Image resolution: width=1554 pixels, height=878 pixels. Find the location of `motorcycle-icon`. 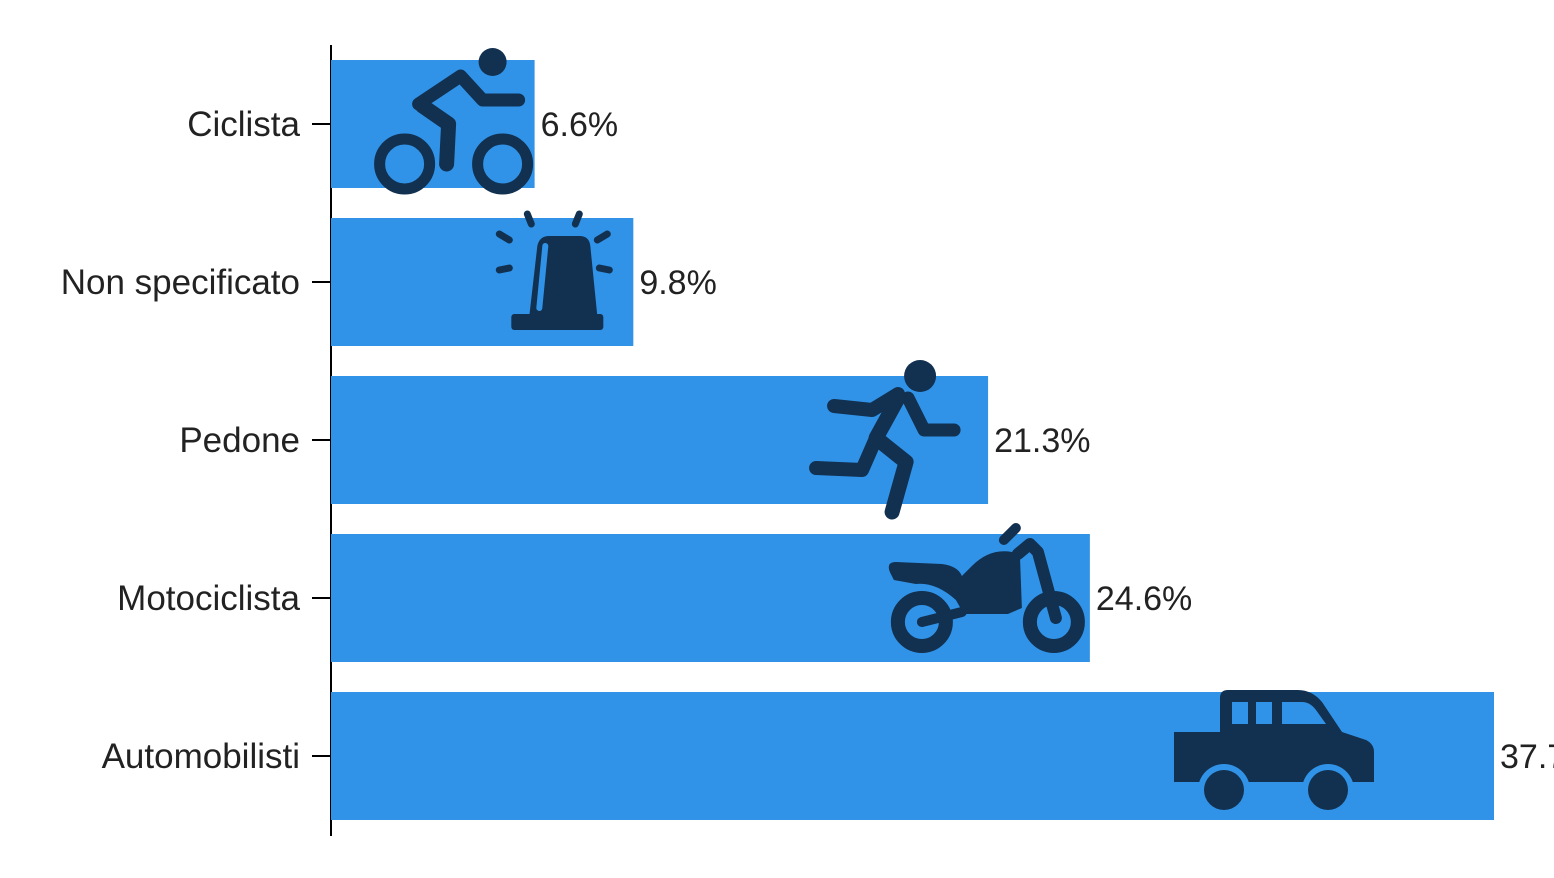

motorcycle-icon is located at coordinates (986, 588).